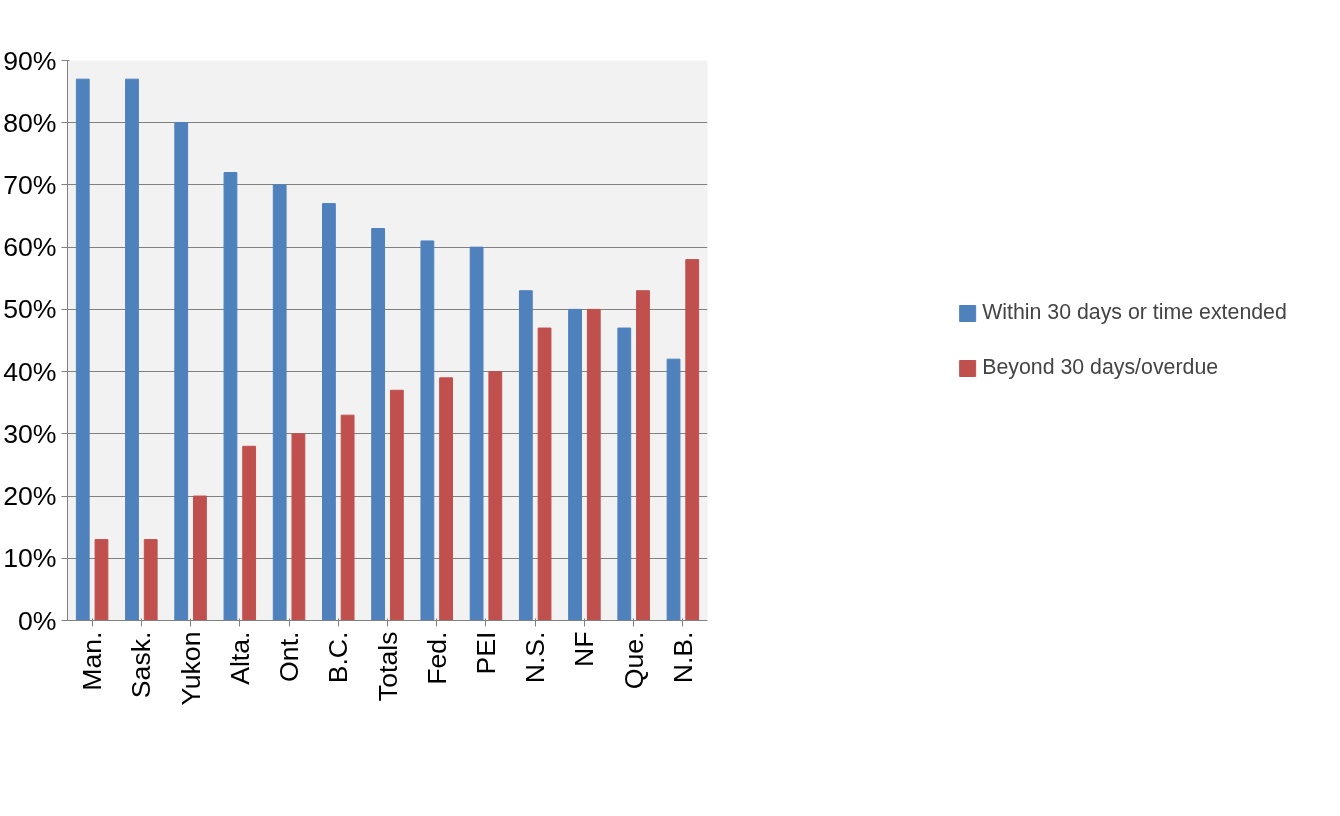 This screenshot has height=816, width=1340. Describe the element at coordinates (535, 657) in the screenshot. I see `x-tick-label: N.S.` at that location.